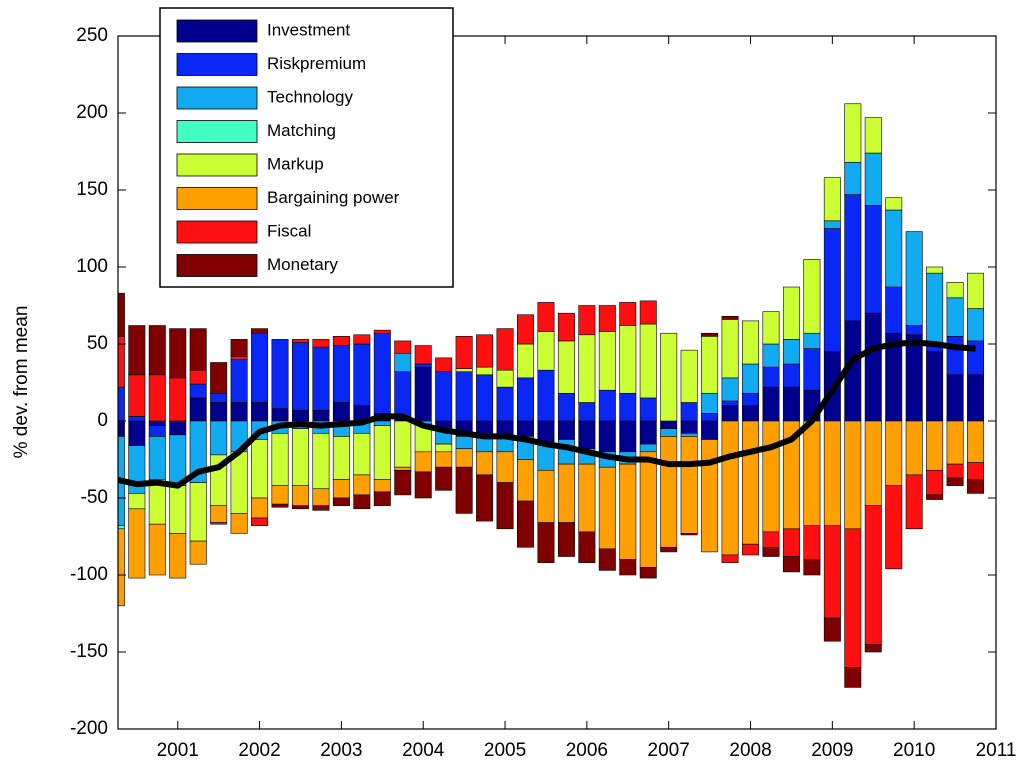  What do you see at coordinates (92, 189) in the screenshot?
I see `y-tick-label: 150` at bounding box center [92, 189].